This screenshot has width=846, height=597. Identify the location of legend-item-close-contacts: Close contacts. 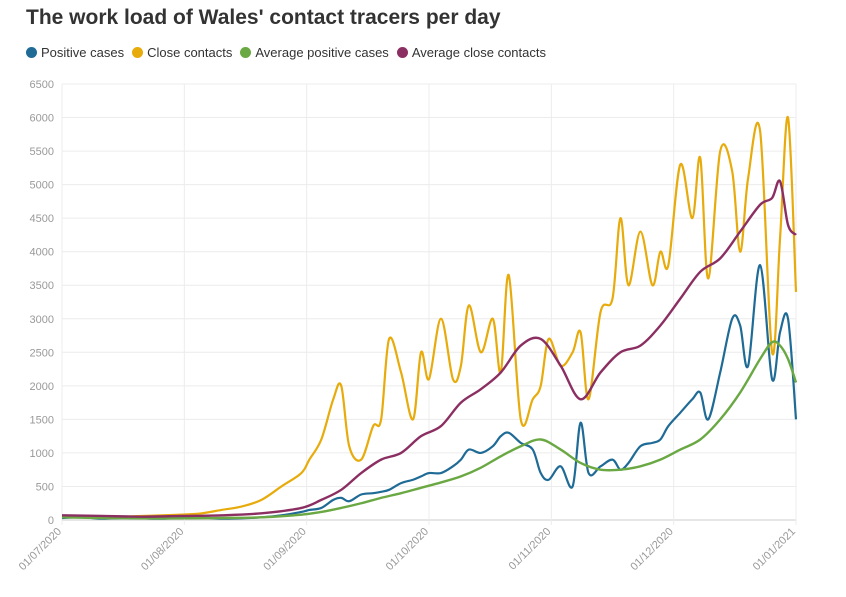
(182, 52).